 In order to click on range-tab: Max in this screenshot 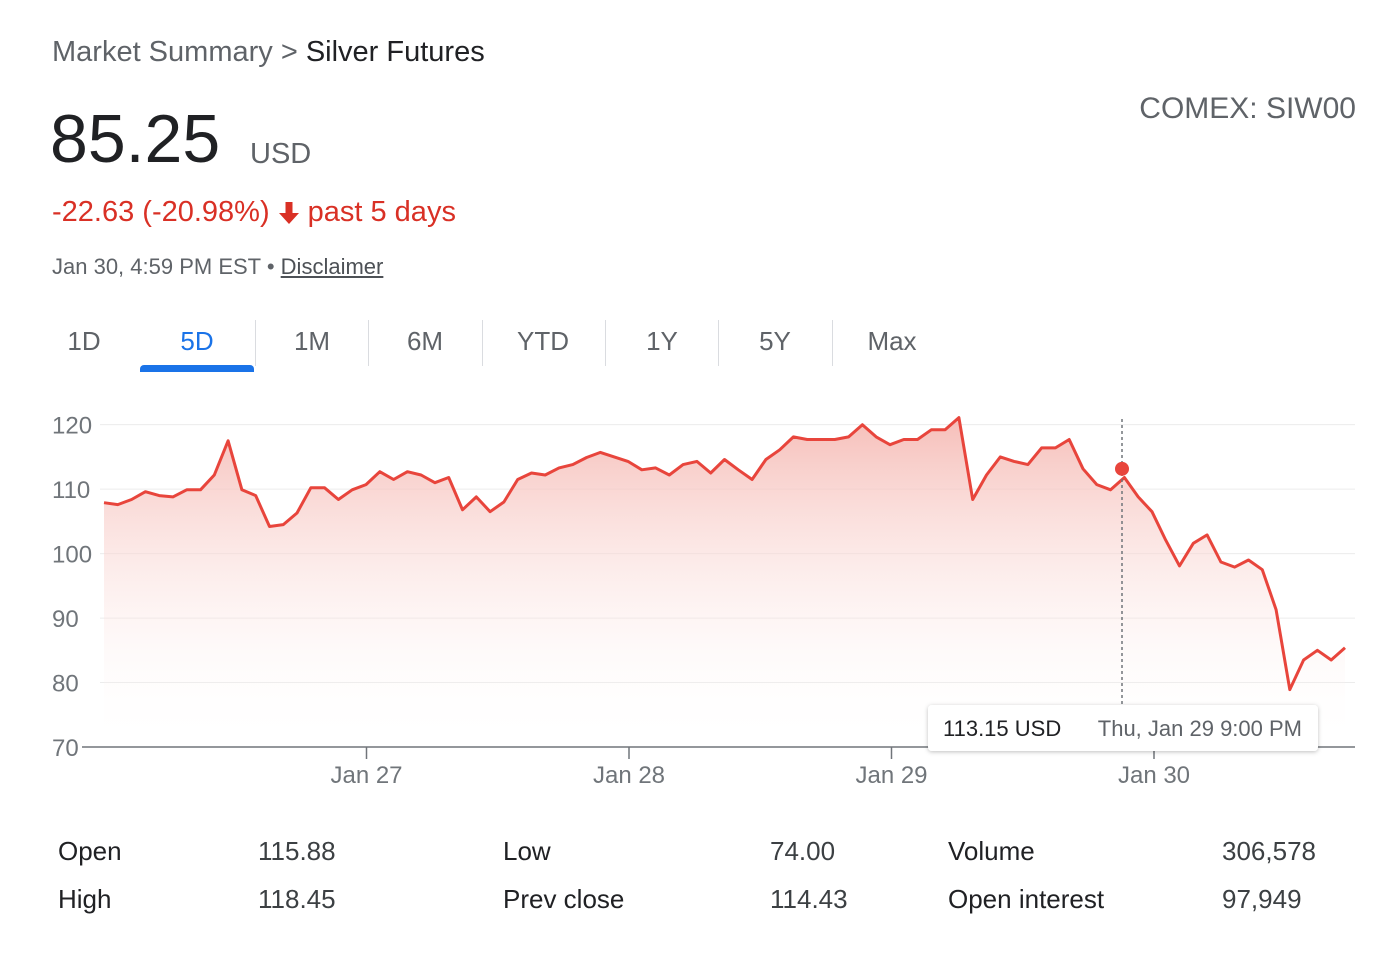, I will do `click(892, 341)`.